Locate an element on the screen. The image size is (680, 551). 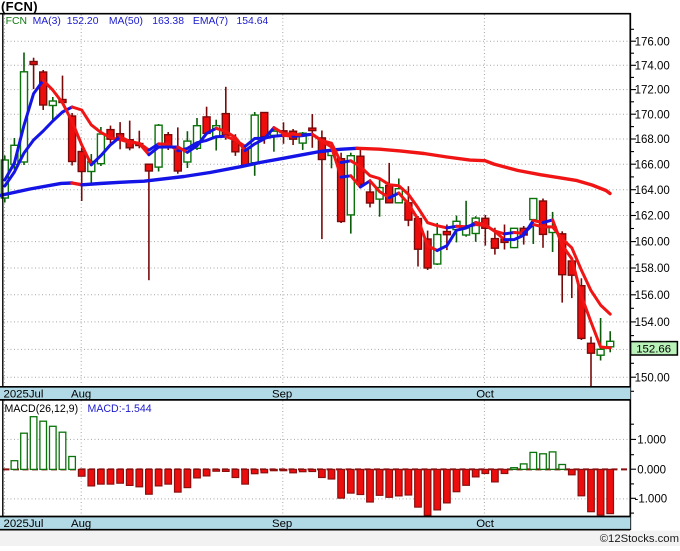
svg-text: 170.00 is located at coordinates (652, 115).